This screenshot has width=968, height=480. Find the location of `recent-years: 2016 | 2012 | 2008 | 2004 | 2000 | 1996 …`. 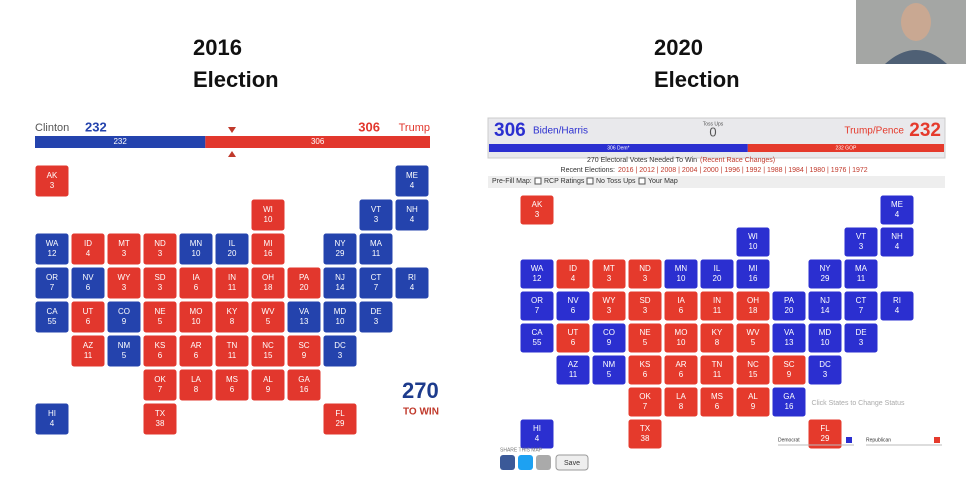

recent-years: 2016 | 2012 | 2008 | 2004 | 2000 | 1996 … is located at coordinates (743, 170).